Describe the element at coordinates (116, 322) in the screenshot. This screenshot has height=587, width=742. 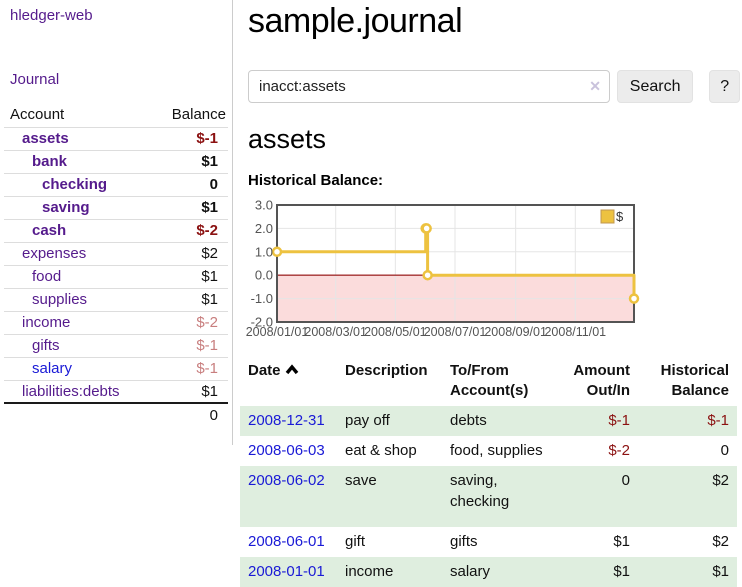
I see `account-row: income $-2` at that location.